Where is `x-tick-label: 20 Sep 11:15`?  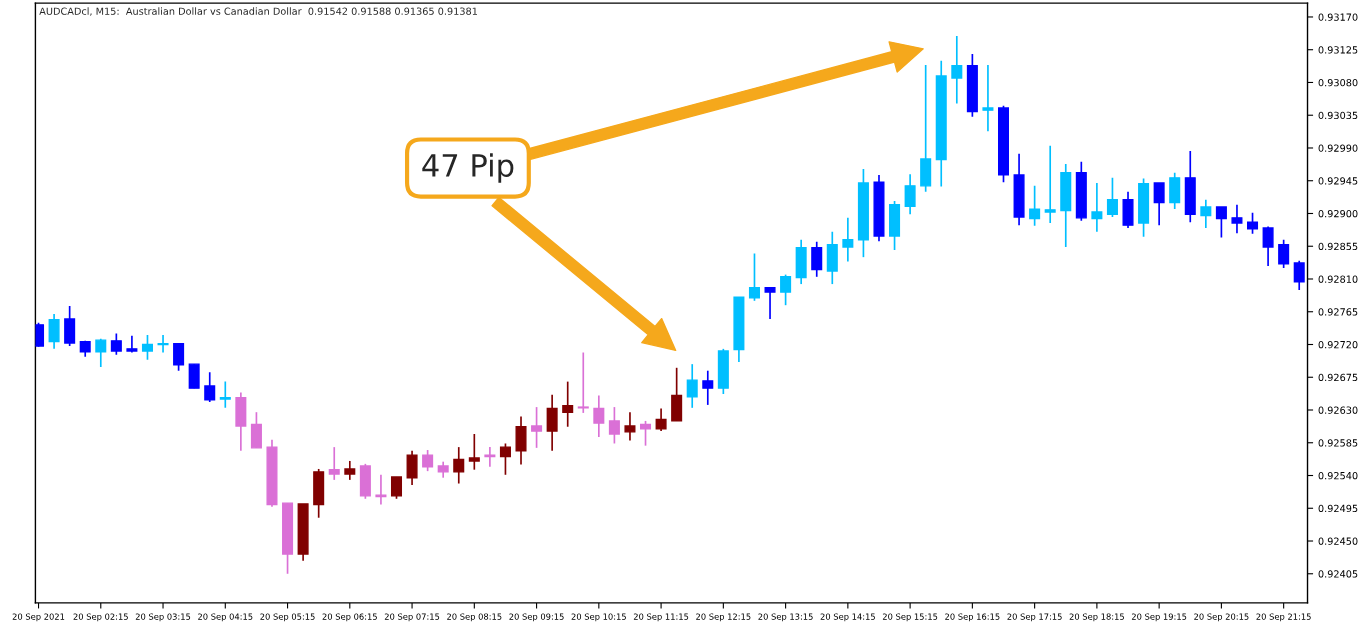
x-tick-label: 20 Sep 11:15 is located at coordinates (661, 617).